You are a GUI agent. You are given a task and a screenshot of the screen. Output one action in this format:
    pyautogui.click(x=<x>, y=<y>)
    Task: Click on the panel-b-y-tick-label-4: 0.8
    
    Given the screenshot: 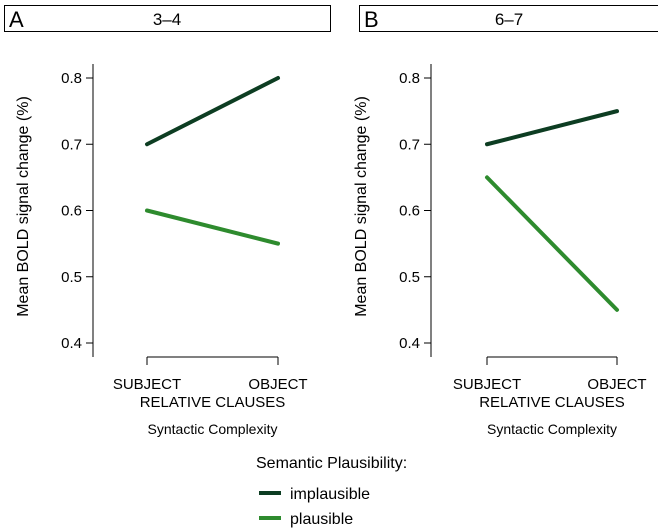 What is the action you would take?
    pyautogui.click(x=409, y=78)
    